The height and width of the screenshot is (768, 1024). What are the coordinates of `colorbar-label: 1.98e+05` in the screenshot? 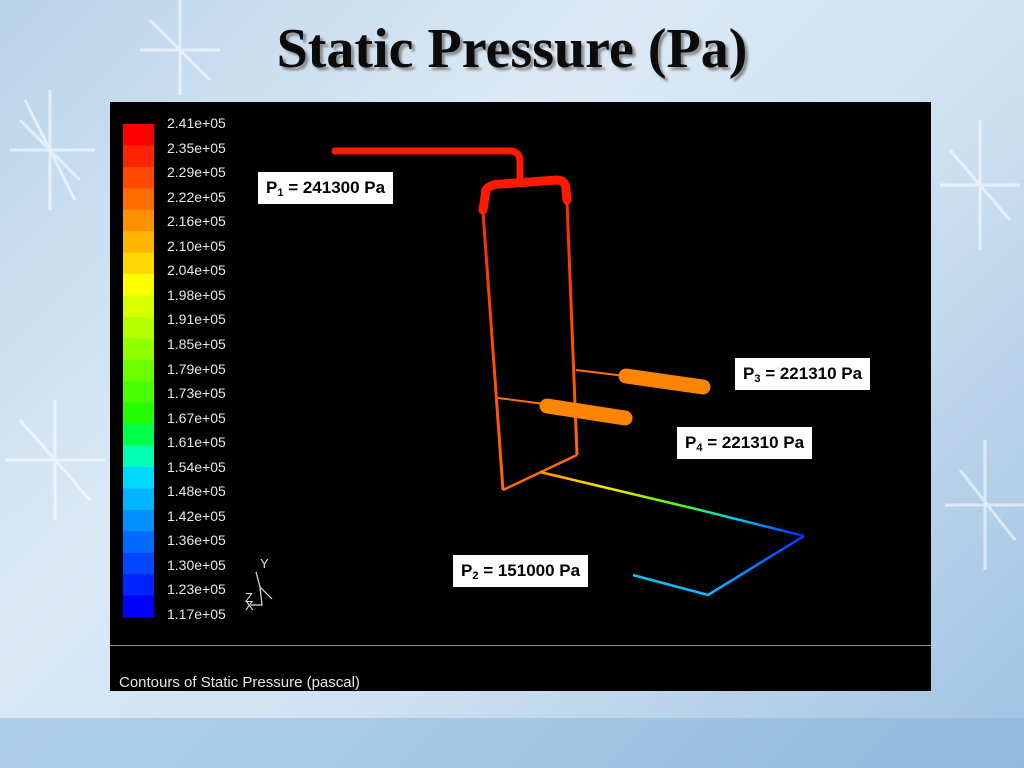 It's located at (196, 294).